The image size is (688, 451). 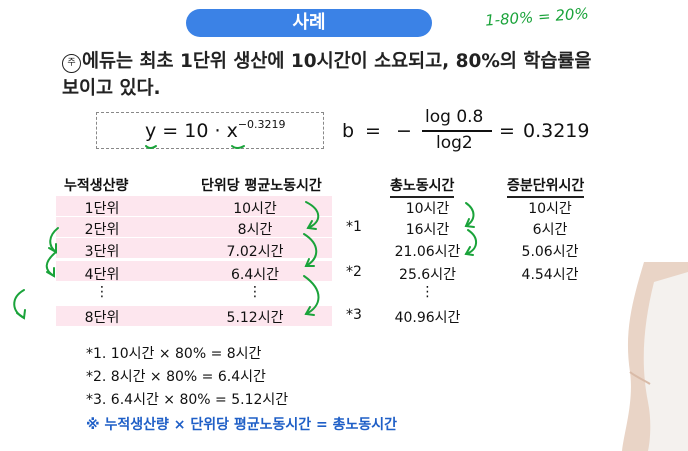 What do you see at coordinates (427, 230) in the screenshot?
I see `table-cell-total: 16시간` at bounding box center [427, 230].